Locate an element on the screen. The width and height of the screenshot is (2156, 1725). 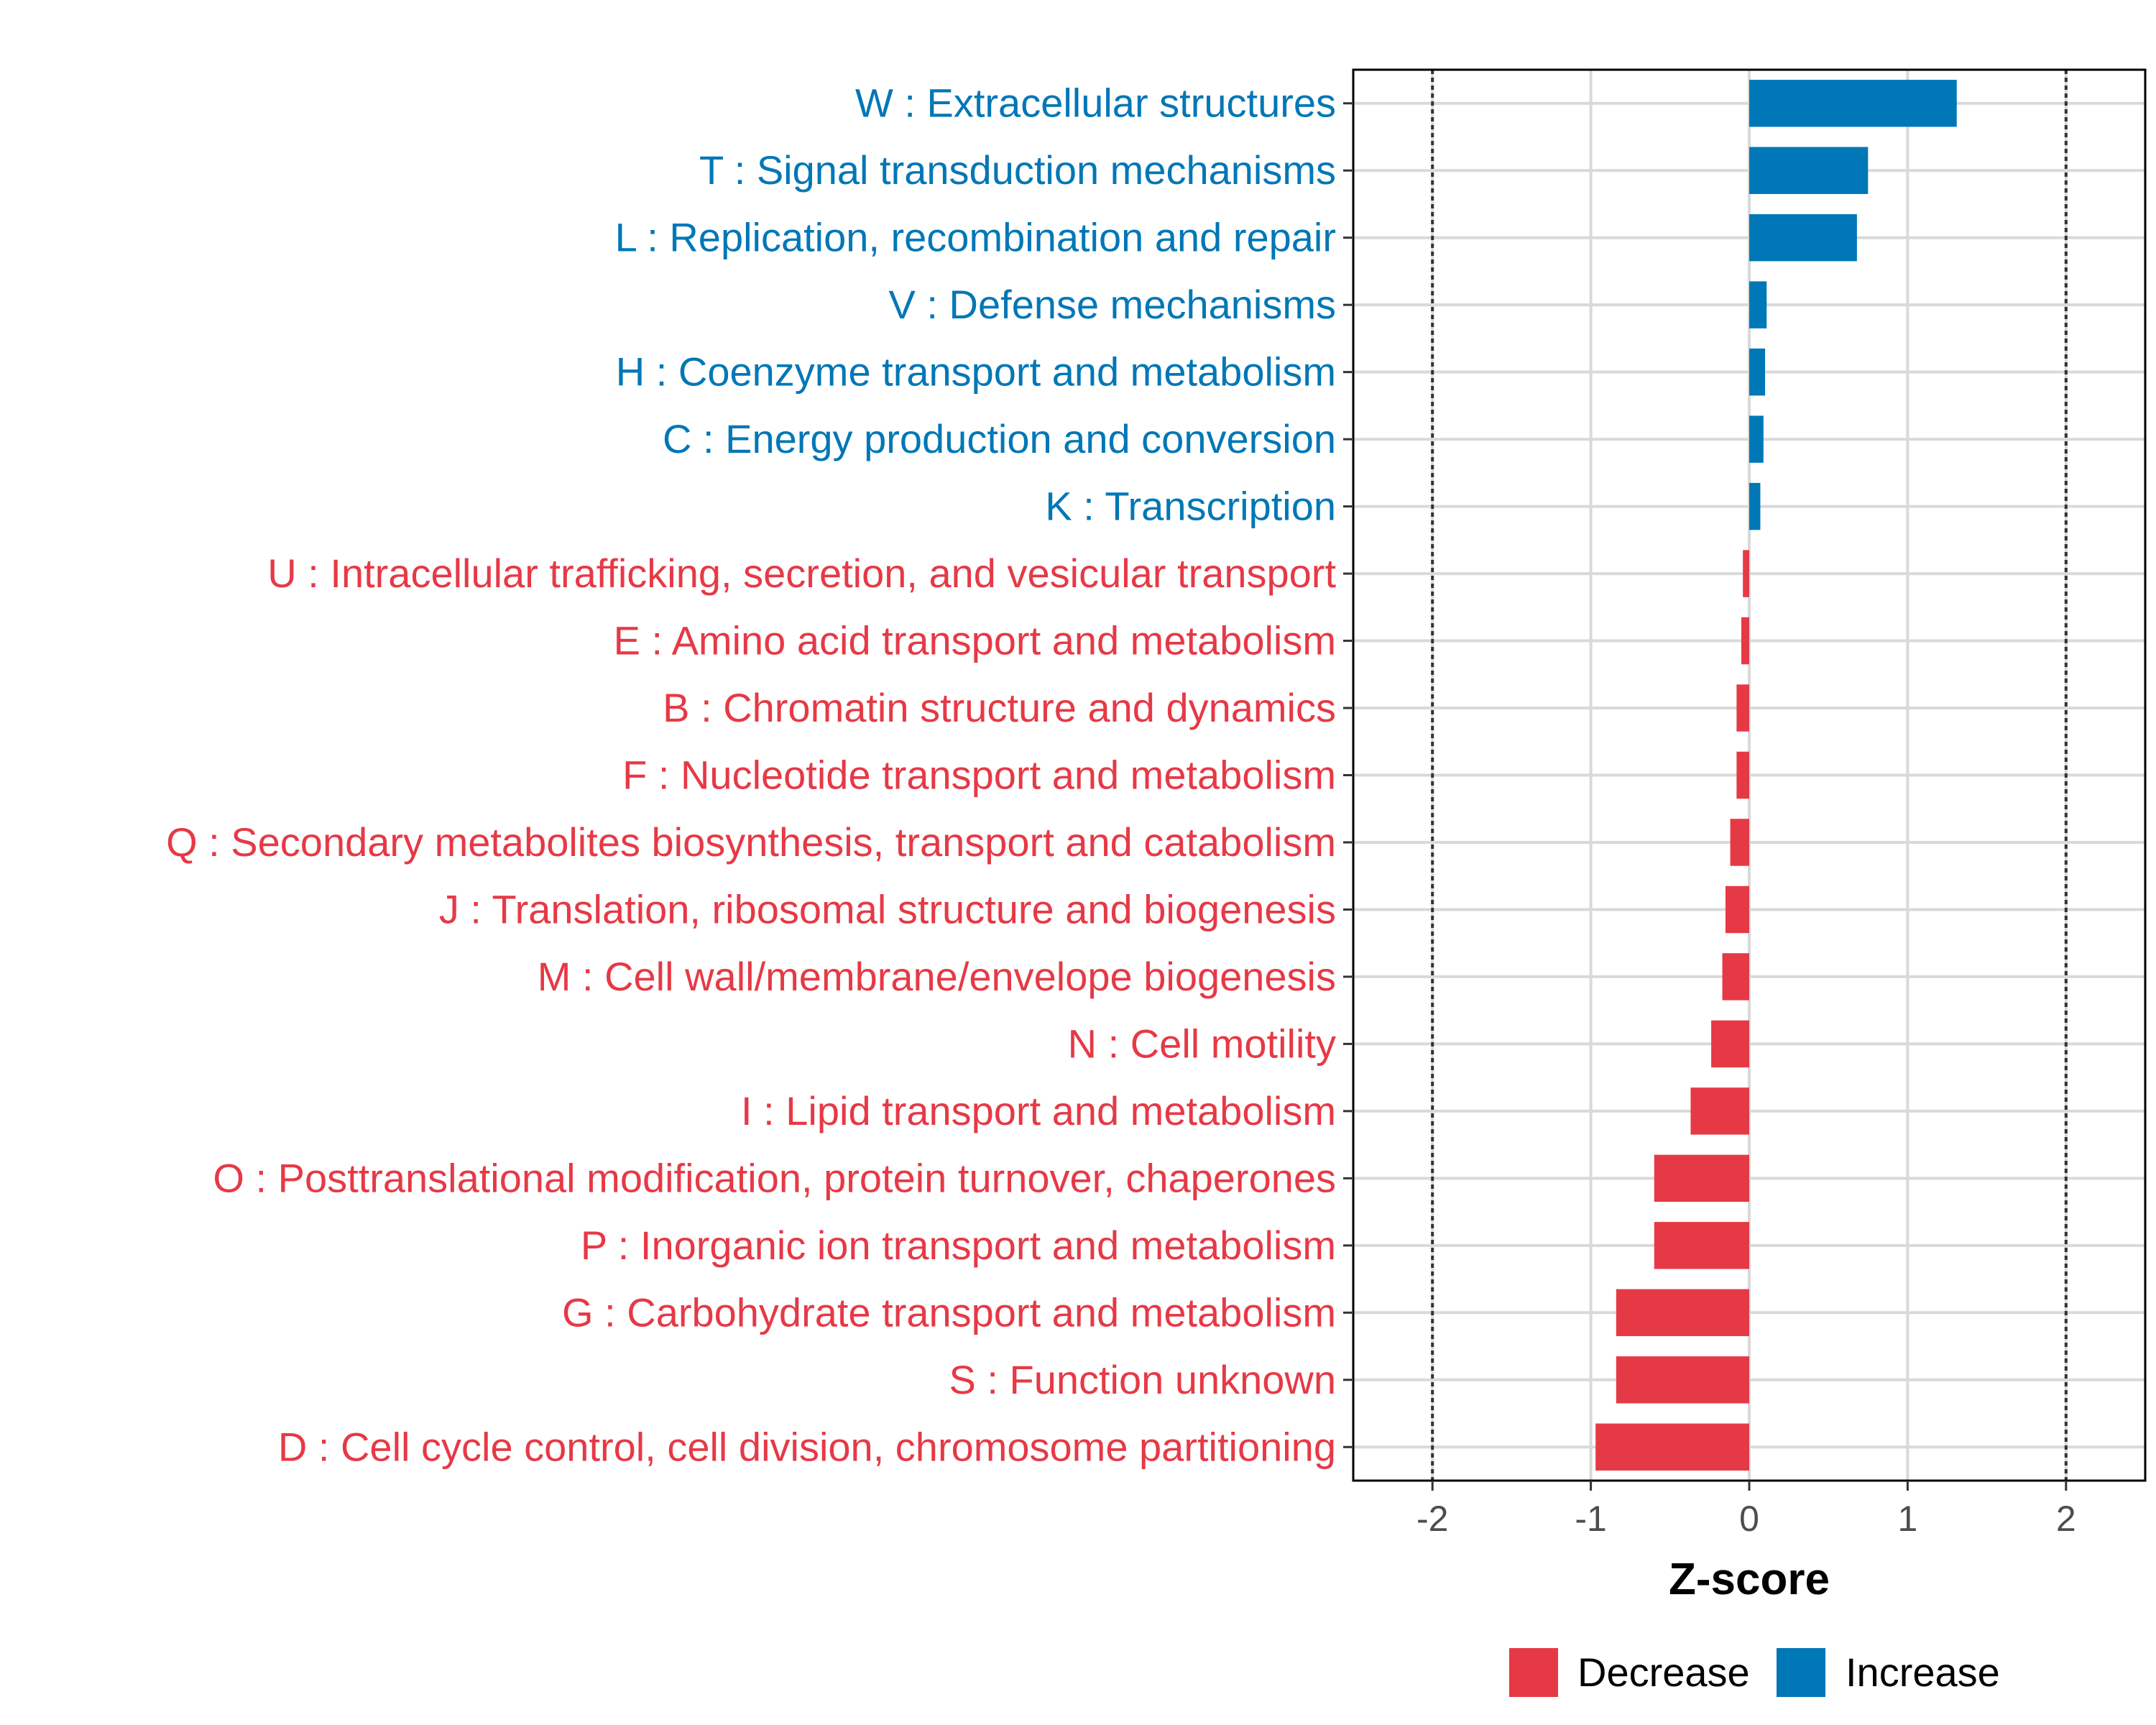
category-label: T : Signal transduction mechanisms is located at coordinates (1017, 170).